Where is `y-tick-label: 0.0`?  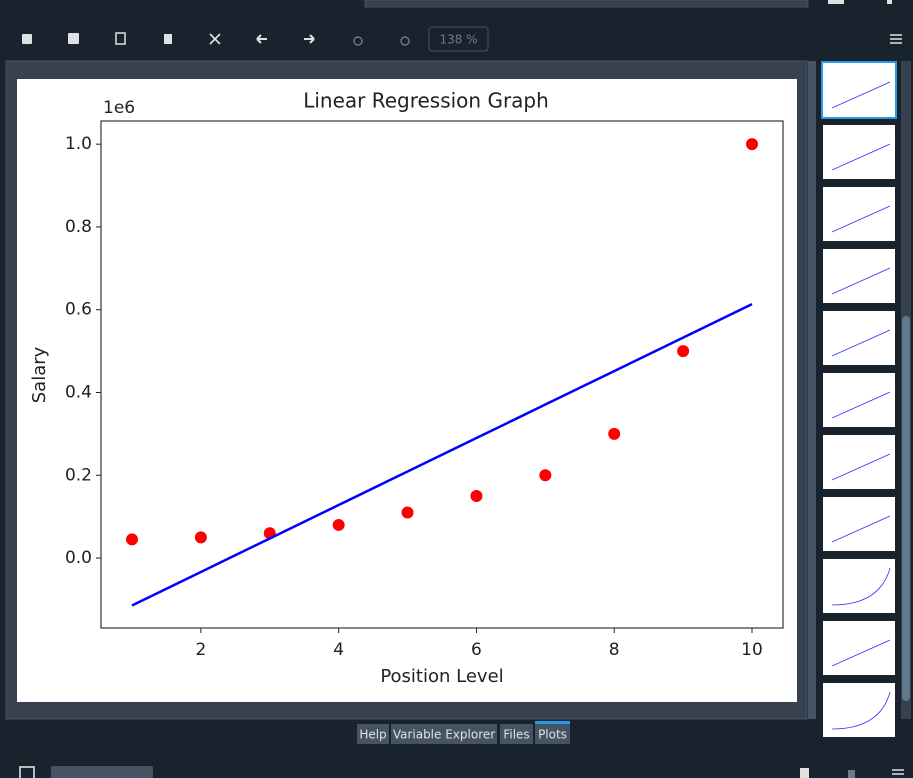
y-tick-label: 0.0 is located at coordinates (78, 558).